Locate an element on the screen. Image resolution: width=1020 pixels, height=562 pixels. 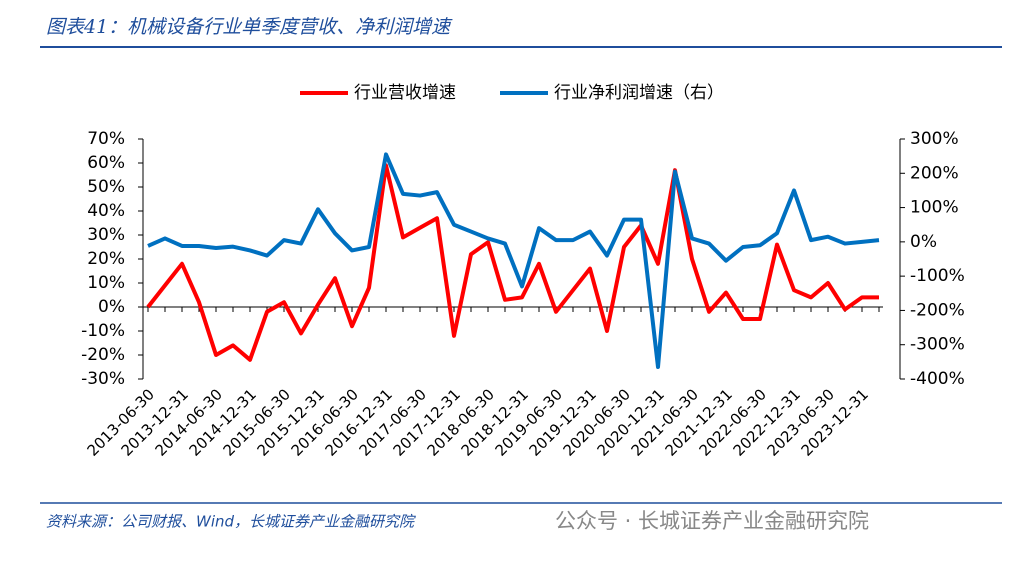
y2-tick-label: 100% is located at coordinates (934, 208).